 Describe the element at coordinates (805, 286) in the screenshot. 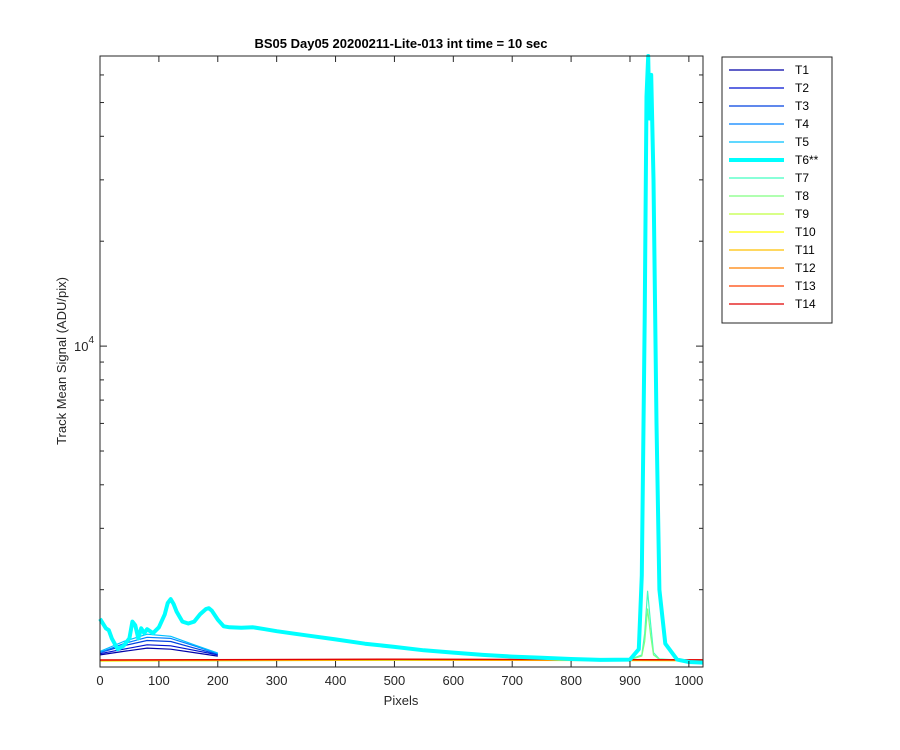

I see `legend-label: T13` at that location.